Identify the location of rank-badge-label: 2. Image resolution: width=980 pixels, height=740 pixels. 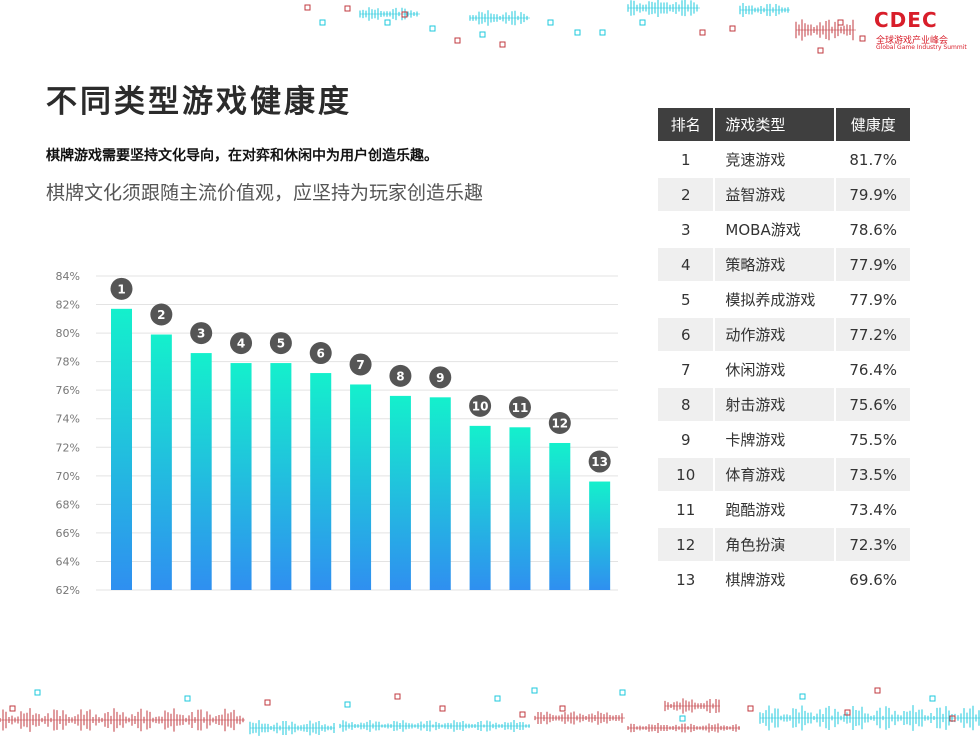
(161, 315).